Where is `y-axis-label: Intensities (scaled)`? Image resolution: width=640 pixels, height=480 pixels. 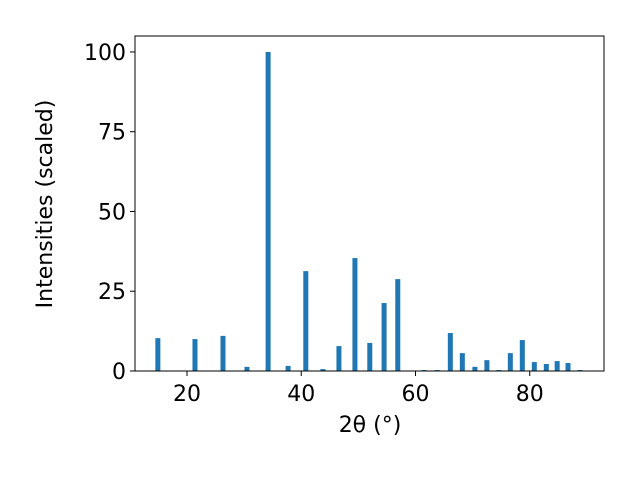 y-axis-label: Intensities (scaled) is located at coordinates (45, 204).